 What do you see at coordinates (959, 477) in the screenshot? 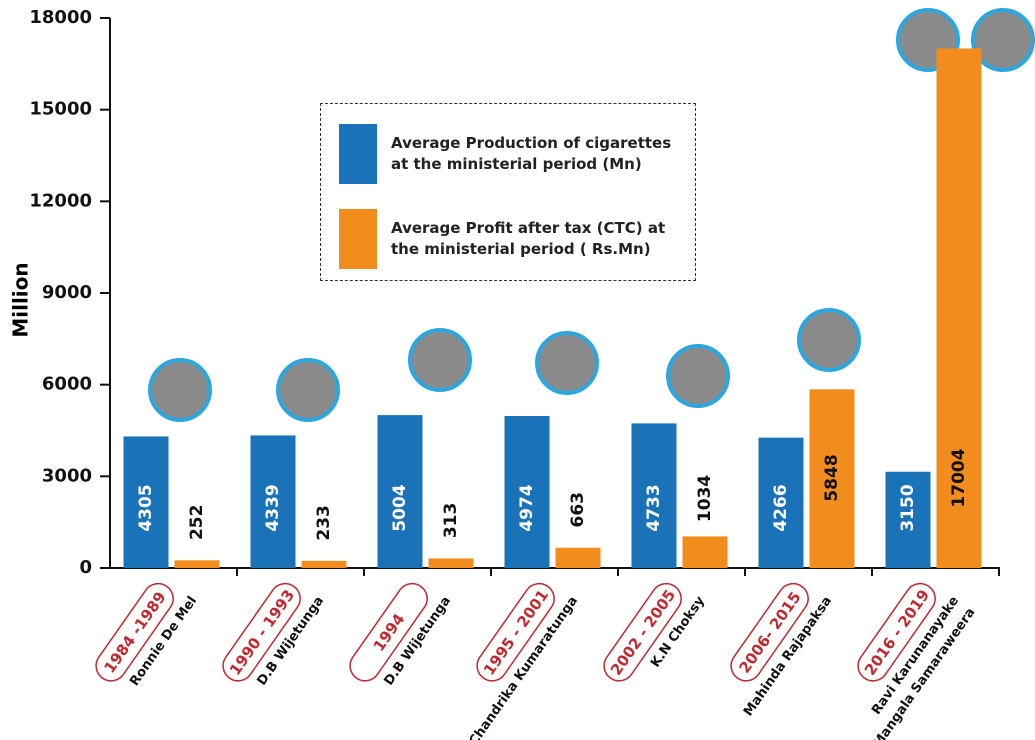
I see `data-label: 17004` at bounding box center [959, 477].